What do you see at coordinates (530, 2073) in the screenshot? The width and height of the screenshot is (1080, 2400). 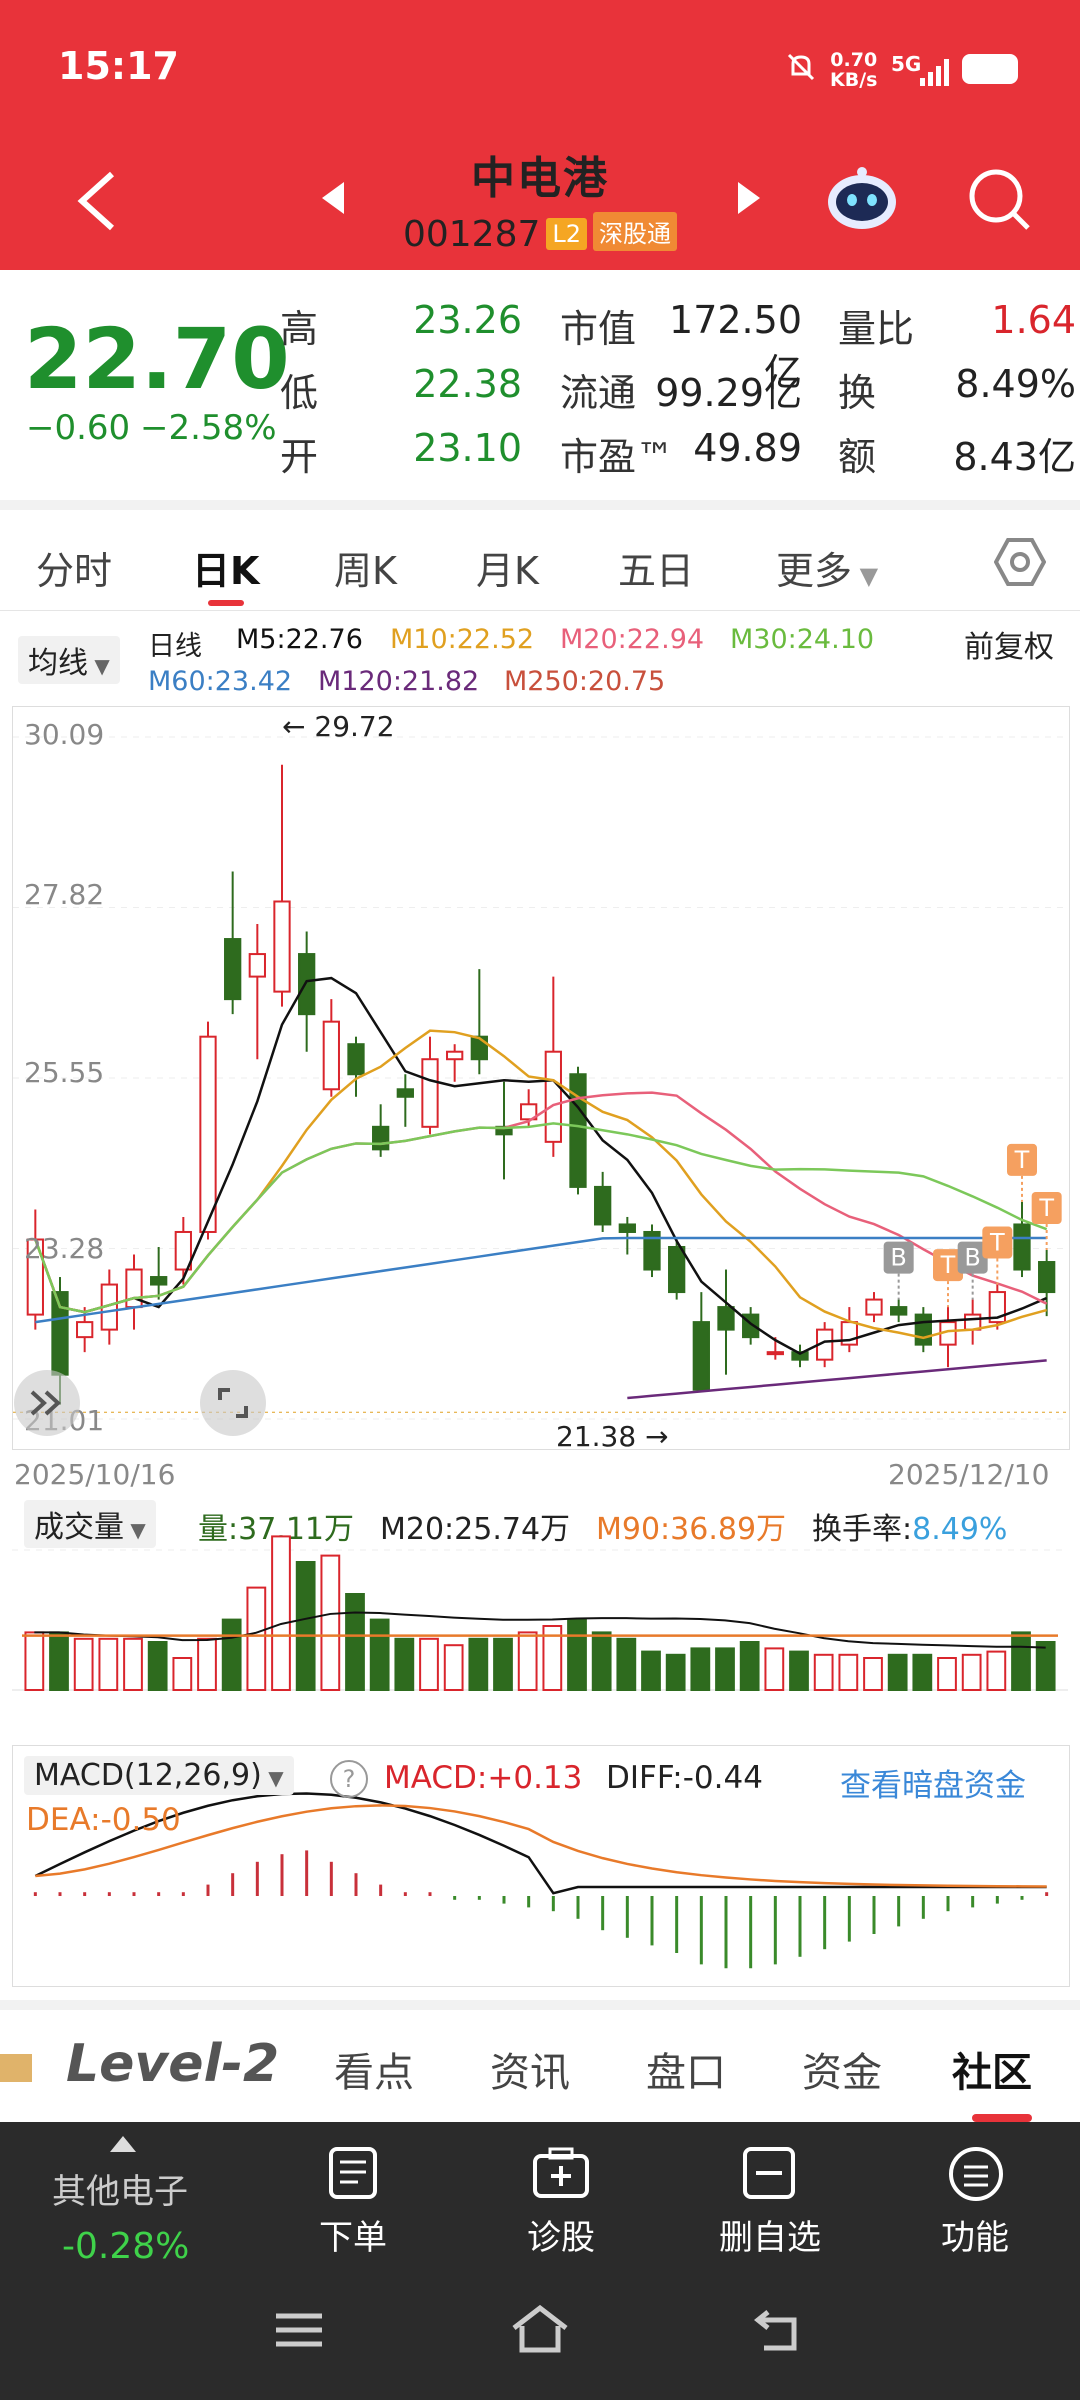 I see `tab-news: 资讯` at bounding box center [530, 2073].